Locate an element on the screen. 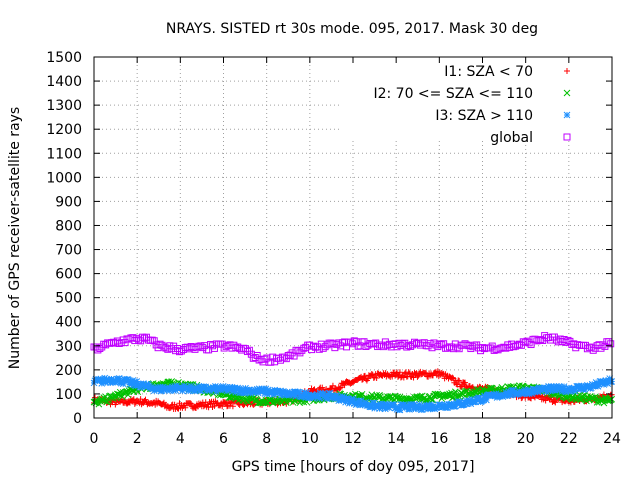 Image resolution: width=640 pixels, height=480 pixels. legend-label: I2: 70 <= SZA <= 110 is located at coordinates (453, 94).